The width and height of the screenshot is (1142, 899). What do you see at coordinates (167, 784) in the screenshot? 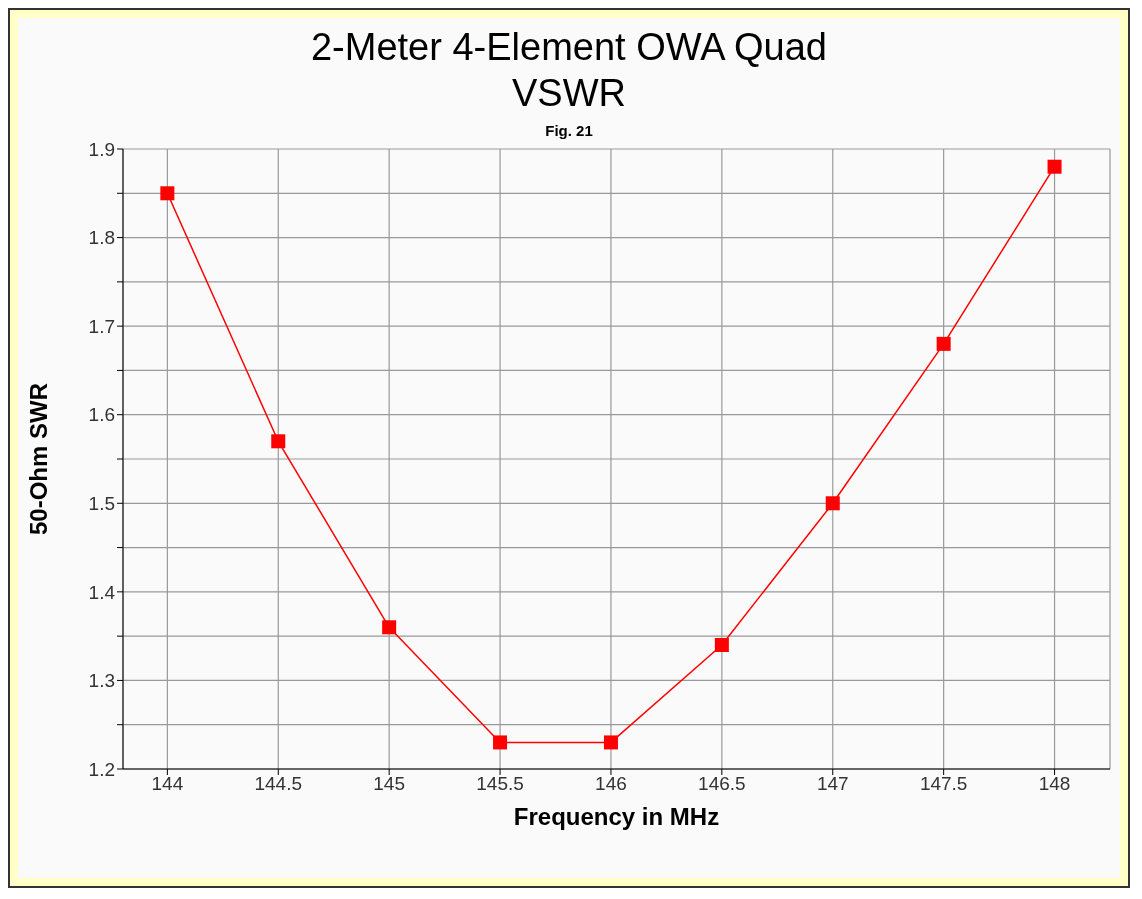
I see `x-tick-label: 144` at bounding box center [167, 784].